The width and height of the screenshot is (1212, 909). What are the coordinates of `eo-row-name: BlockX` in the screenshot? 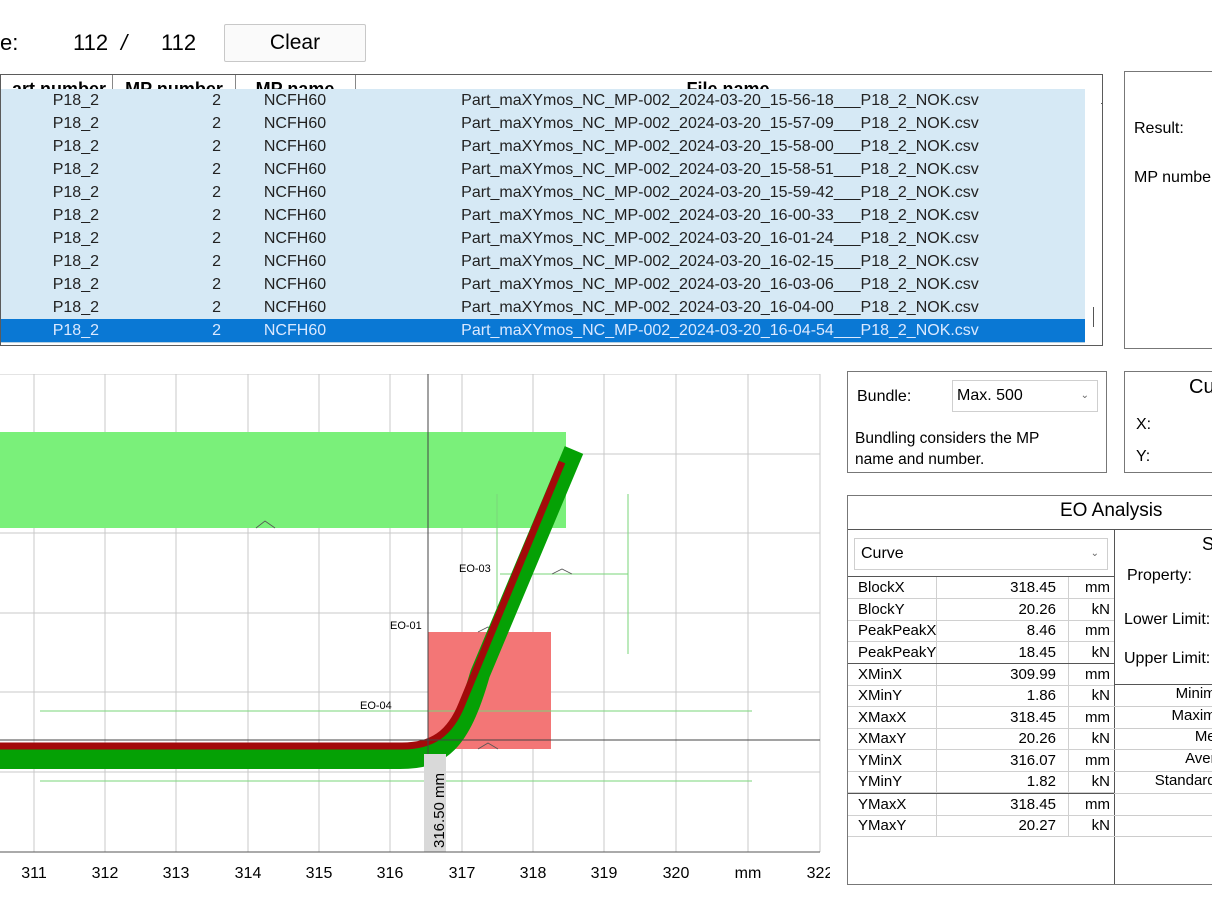 It's located at (881, 587).